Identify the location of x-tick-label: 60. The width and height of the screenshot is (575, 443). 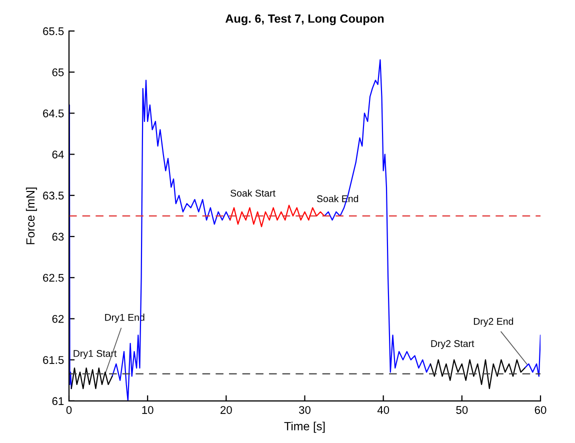
(540, 410).